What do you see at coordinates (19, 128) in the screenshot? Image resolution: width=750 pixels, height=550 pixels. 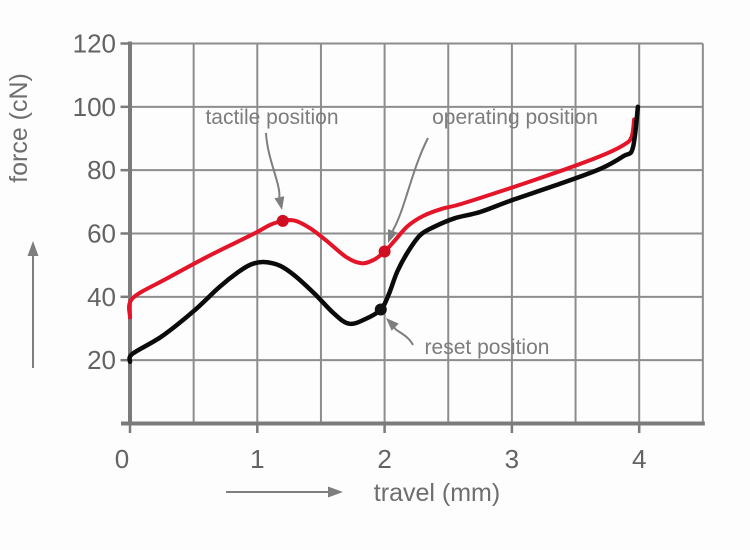 I see `y-axis-title: force (cN)` at bounding box center [19, 128].